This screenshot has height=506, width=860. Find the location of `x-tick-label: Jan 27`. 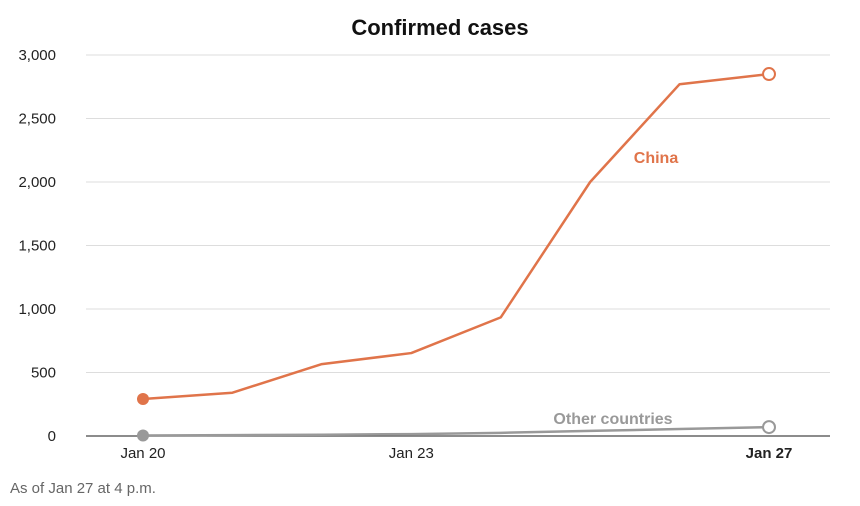

x-tick-label: Jan 27 is located at coordinates (769, 453).